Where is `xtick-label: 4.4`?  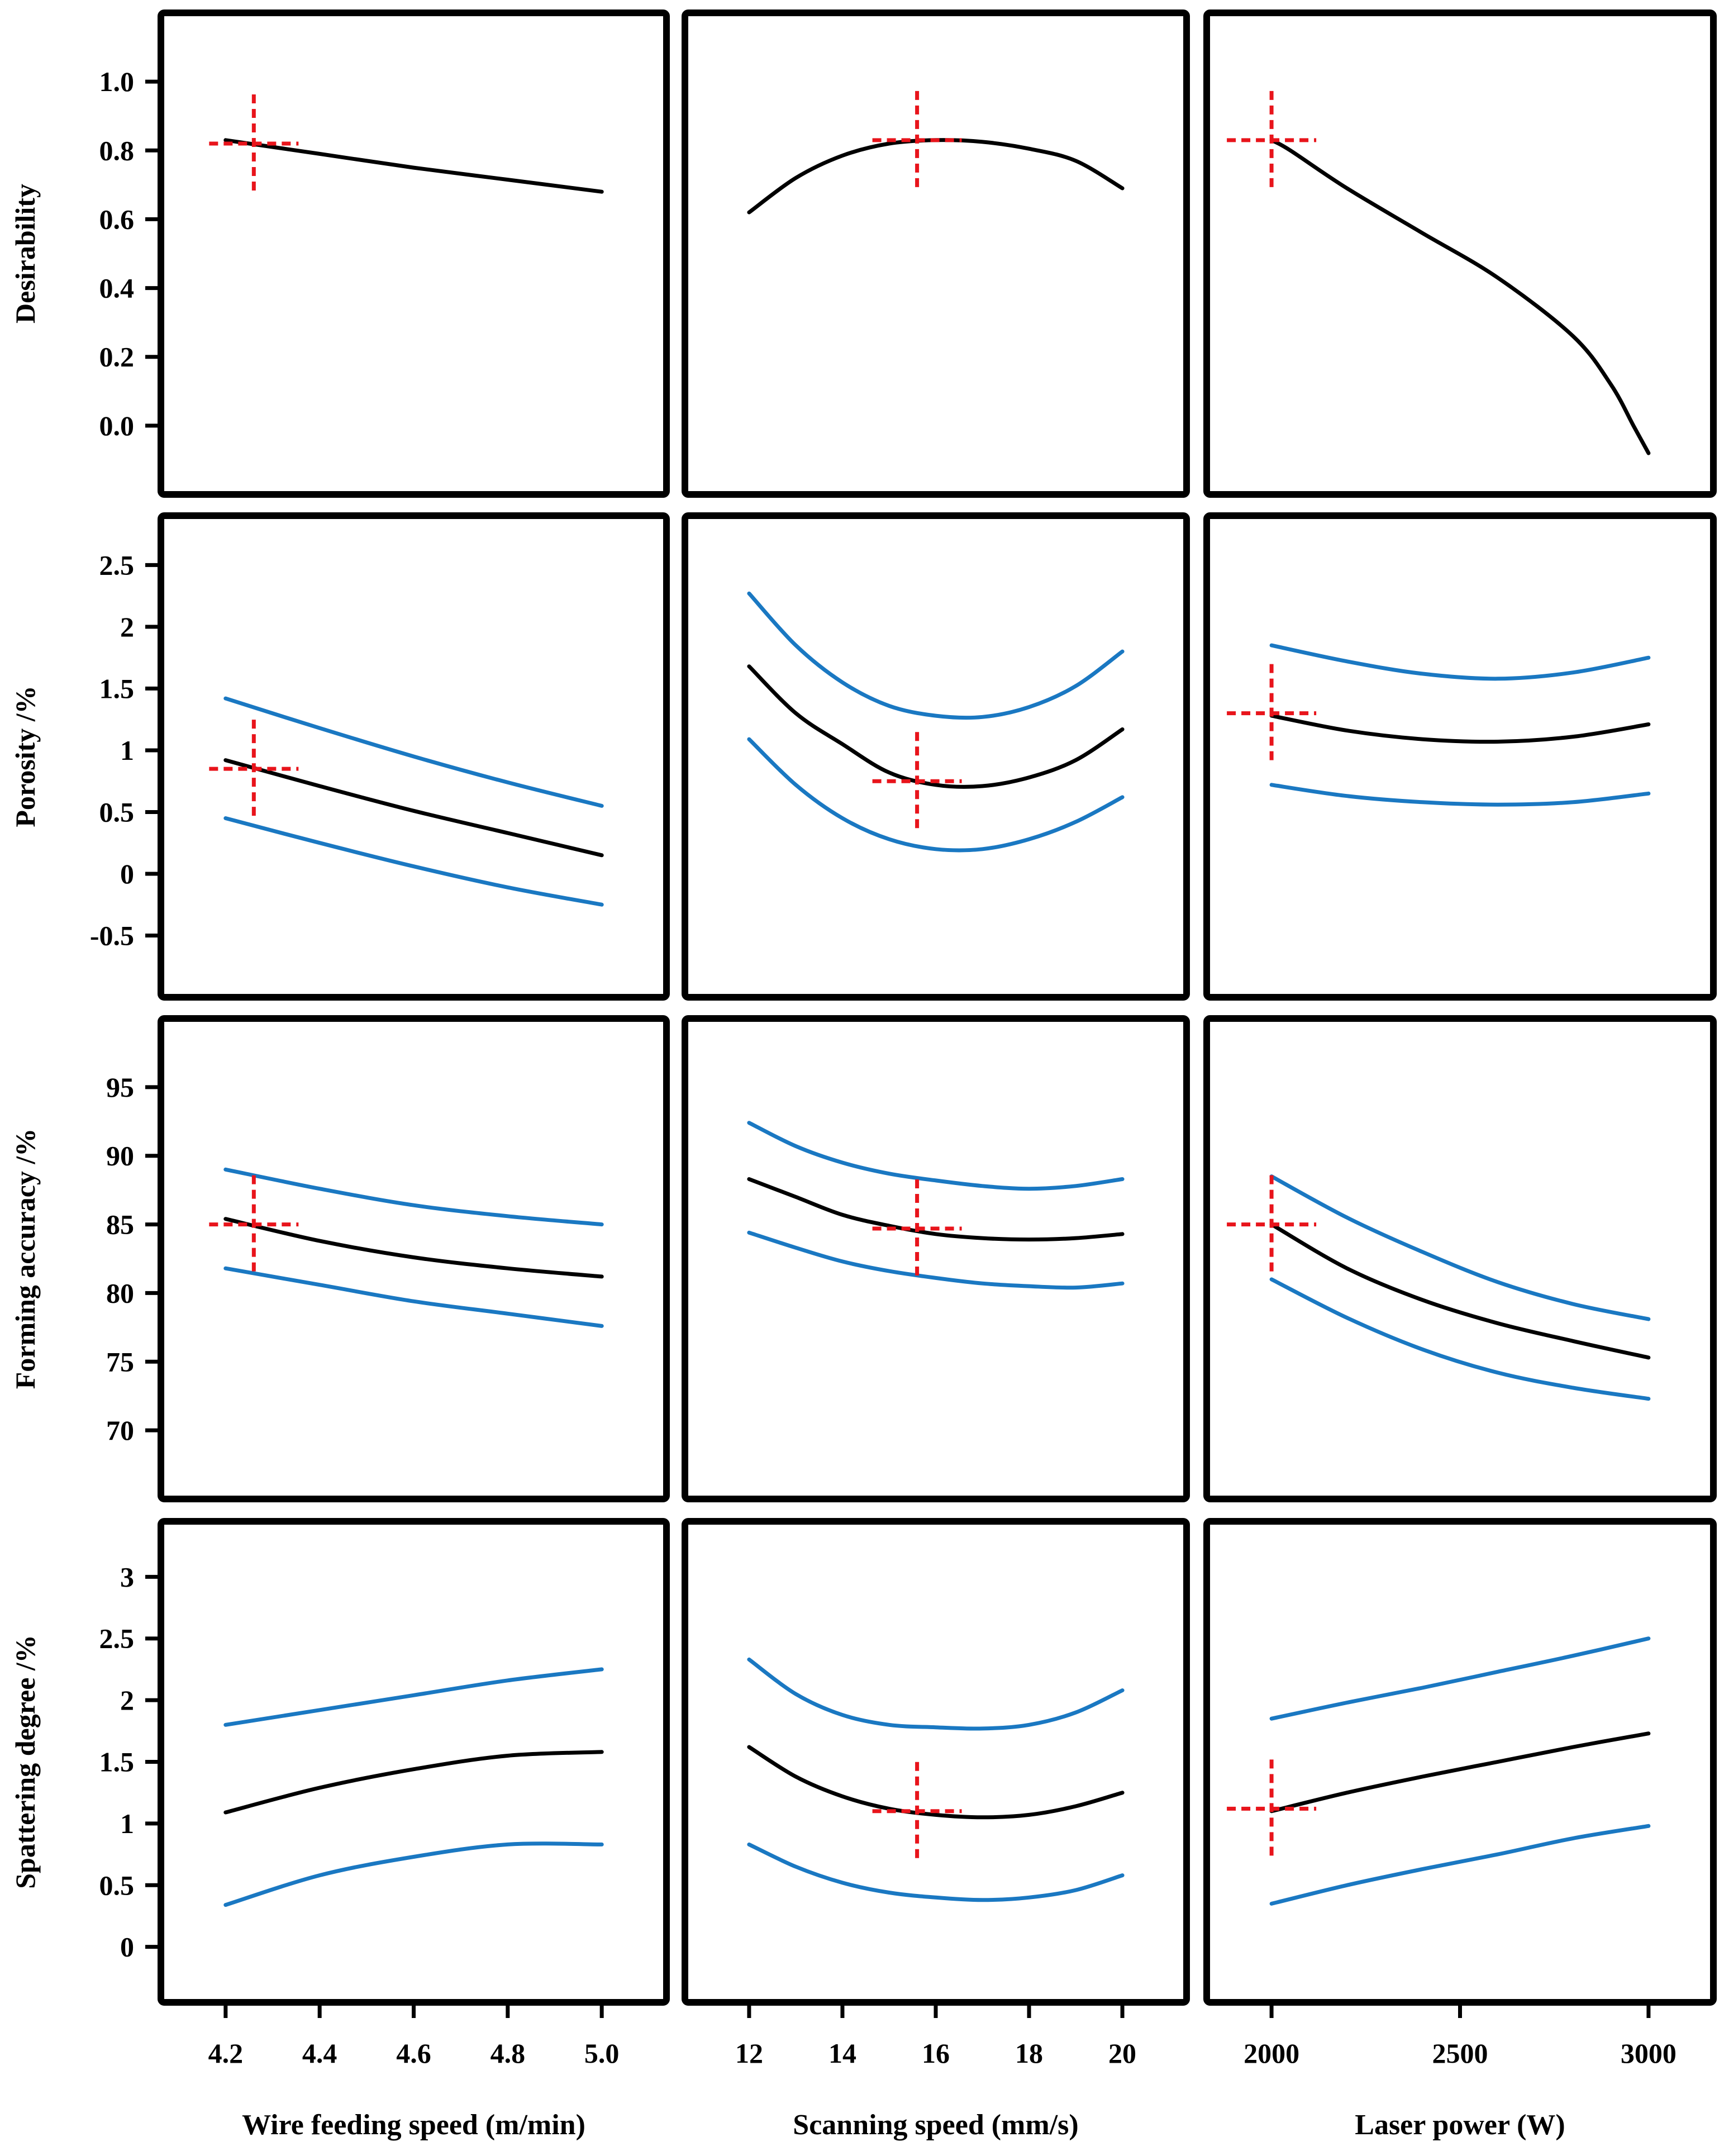
xtick-label: 4.4 is located at coordinates (319, 2053).